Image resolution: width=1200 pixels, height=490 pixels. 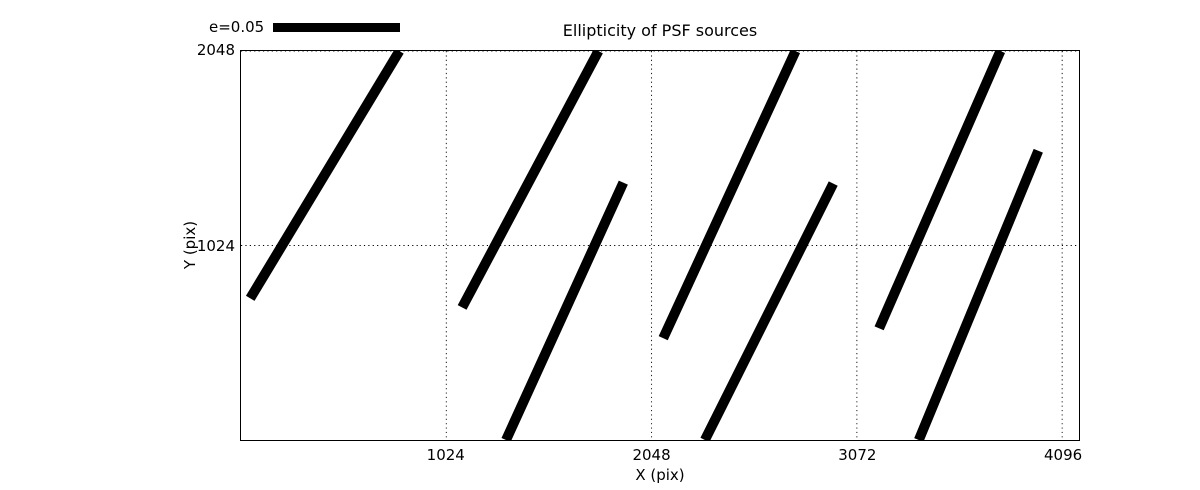 What do you see at coordinates (337, 27) in the screenshot?
I see `legend-whisker-bar` at bounding box center [337, 27].